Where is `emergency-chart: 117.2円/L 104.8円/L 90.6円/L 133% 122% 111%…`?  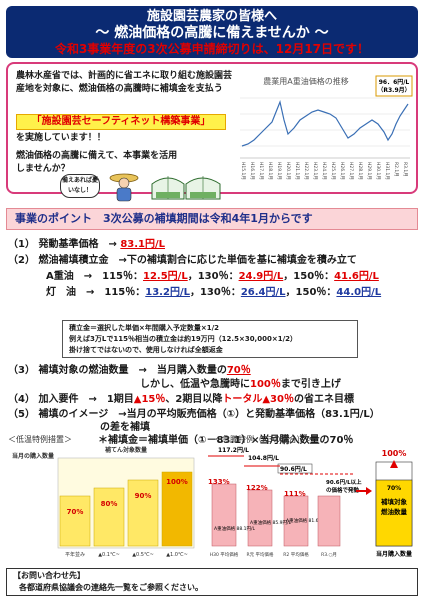 emergency-chart: 117.2円/L 104.8円/L 90.6円/L 133% 122% 111%… is located at coordinates (310, 502).